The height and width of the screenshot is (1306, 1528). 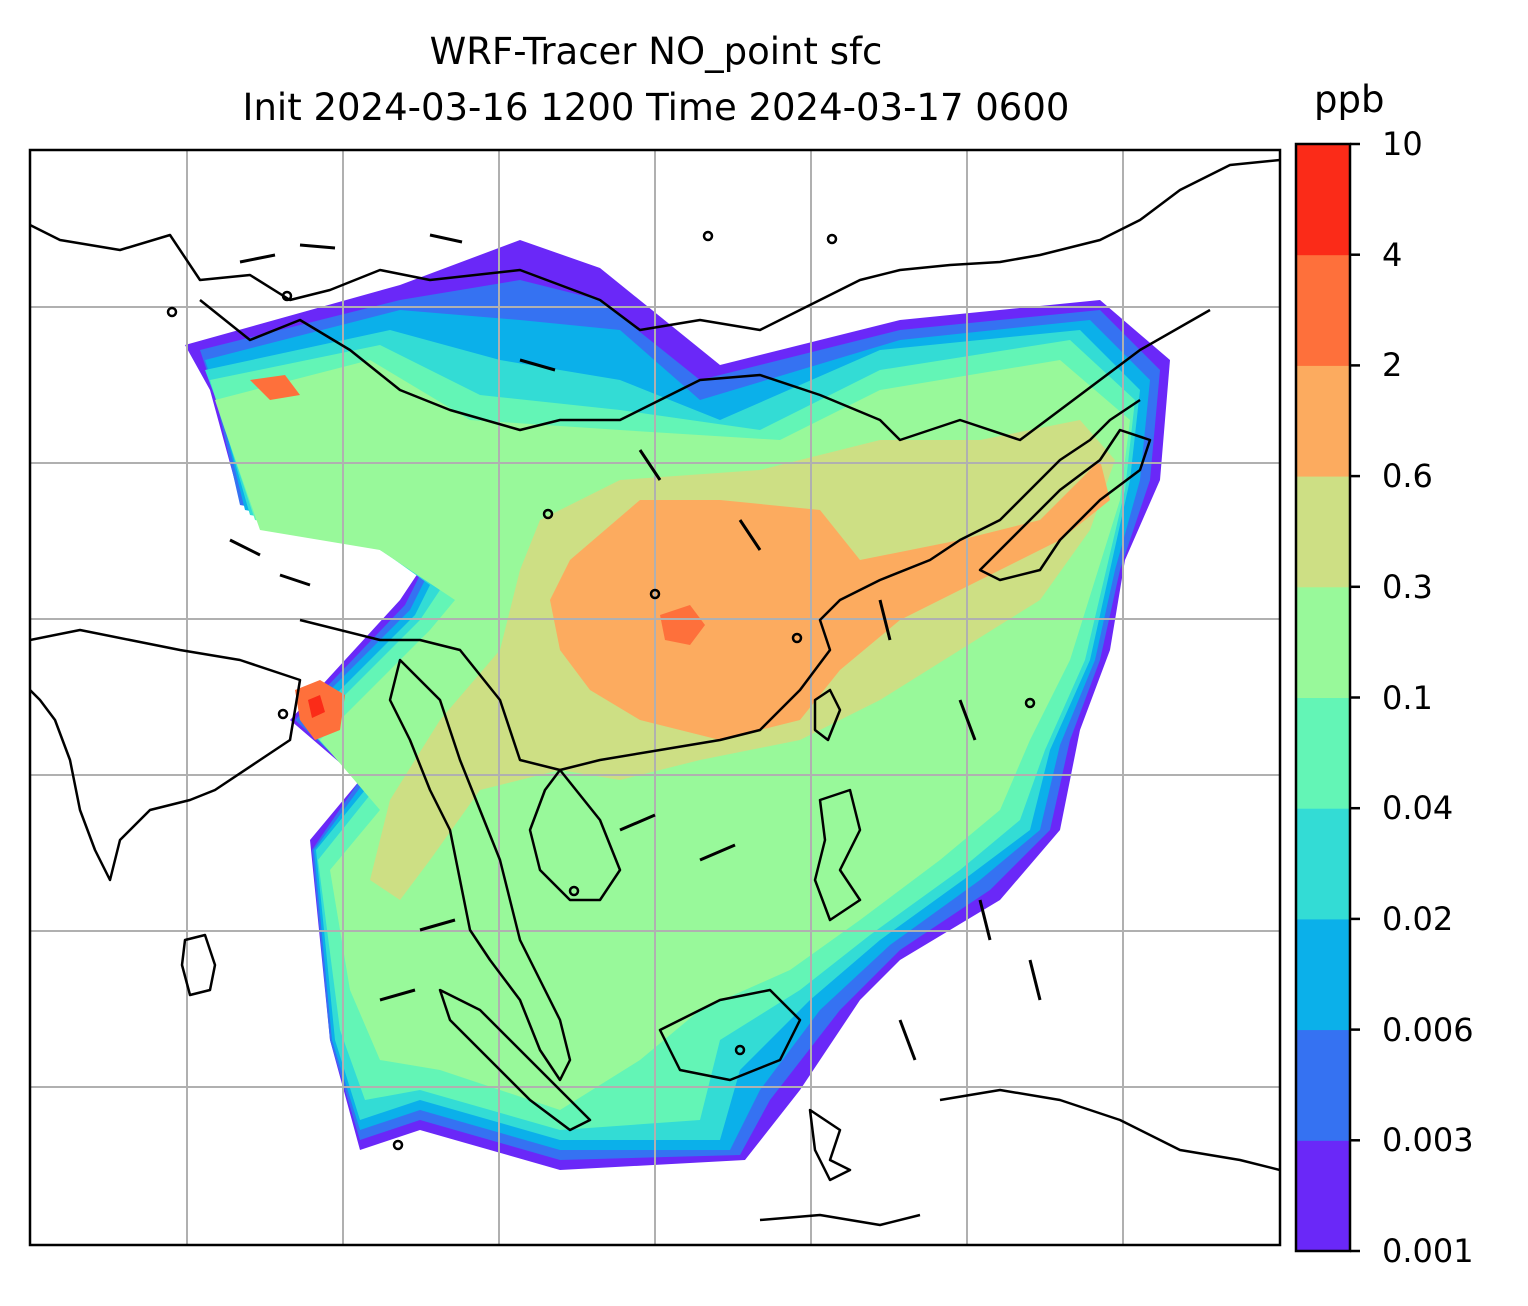 I want to click on colorbar-unit: ppb, so click(x=1349, y=99).